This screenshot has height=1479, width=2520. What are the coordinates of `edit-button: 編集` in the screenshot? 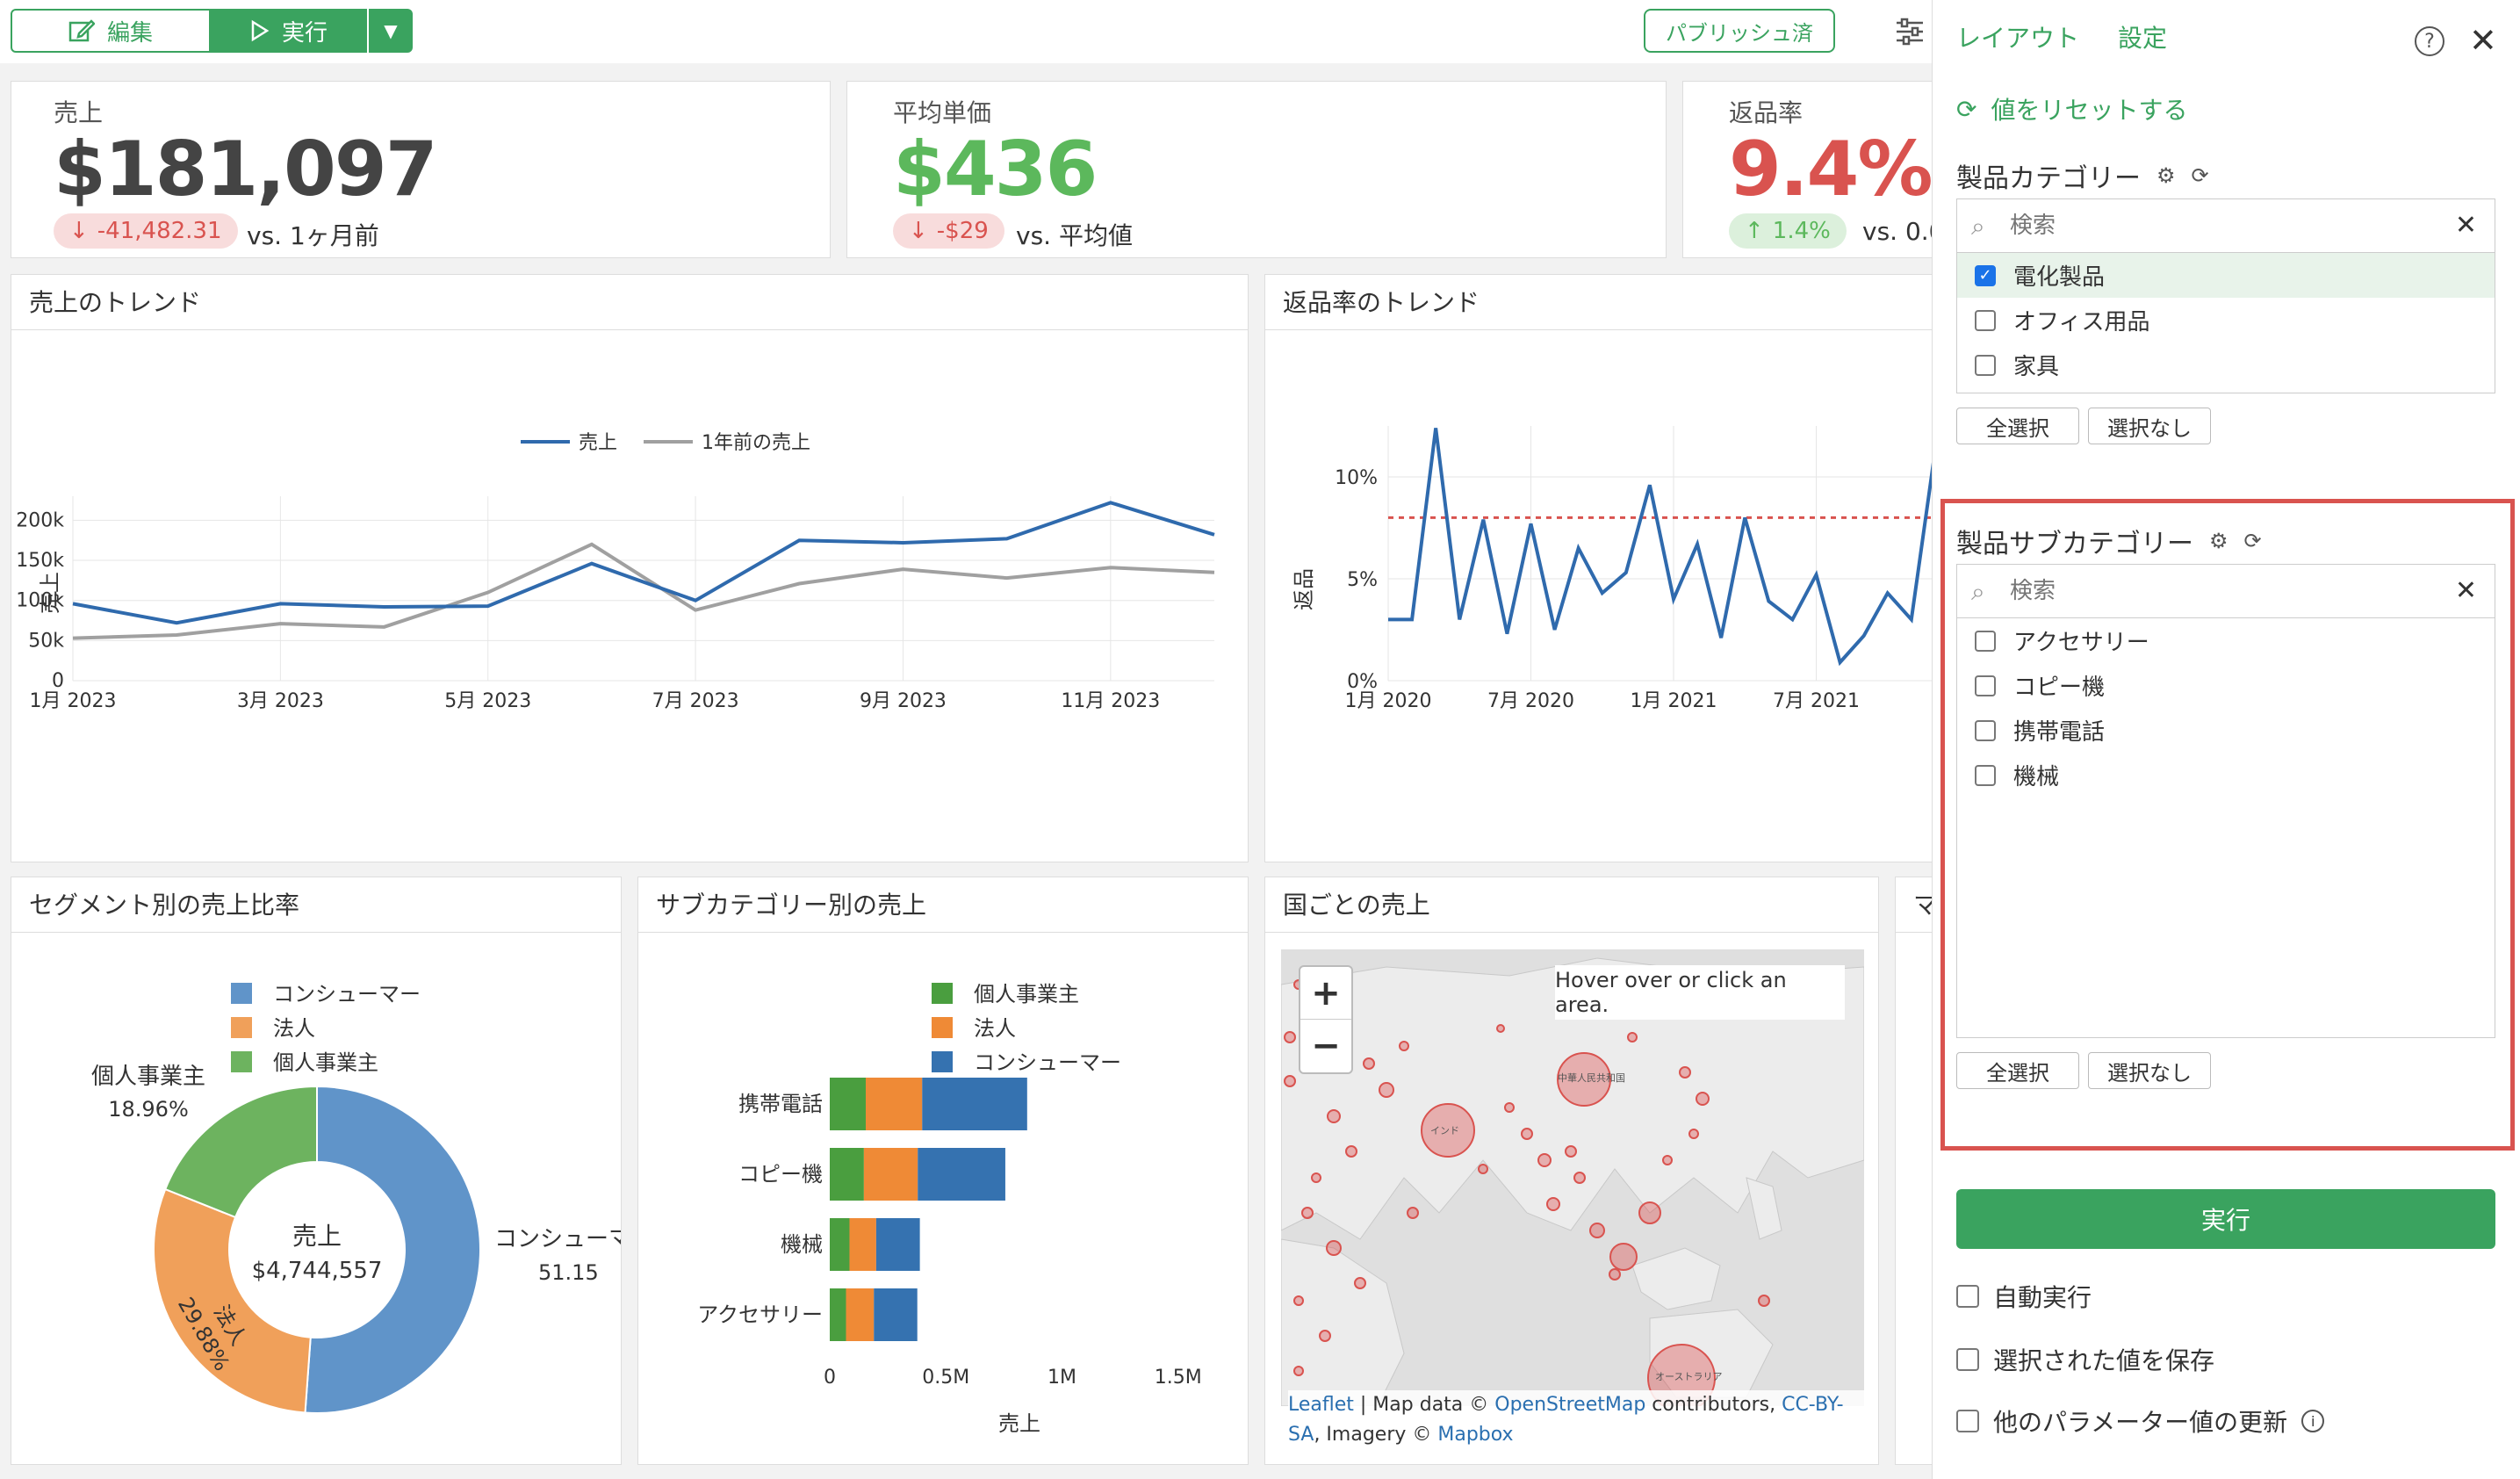 It's located at (111, 31).